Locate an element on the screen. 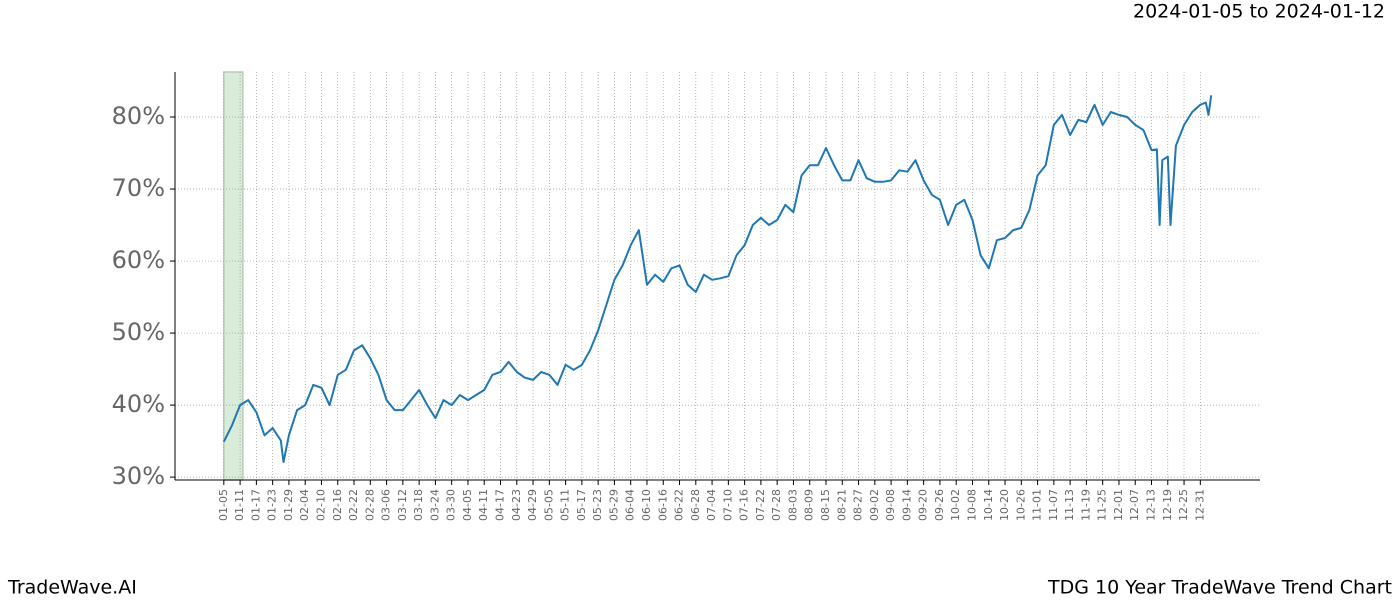 This screenshot has height=604, width=1400. x-tick-label: 12-19 is located at coordinates (1167, 505).